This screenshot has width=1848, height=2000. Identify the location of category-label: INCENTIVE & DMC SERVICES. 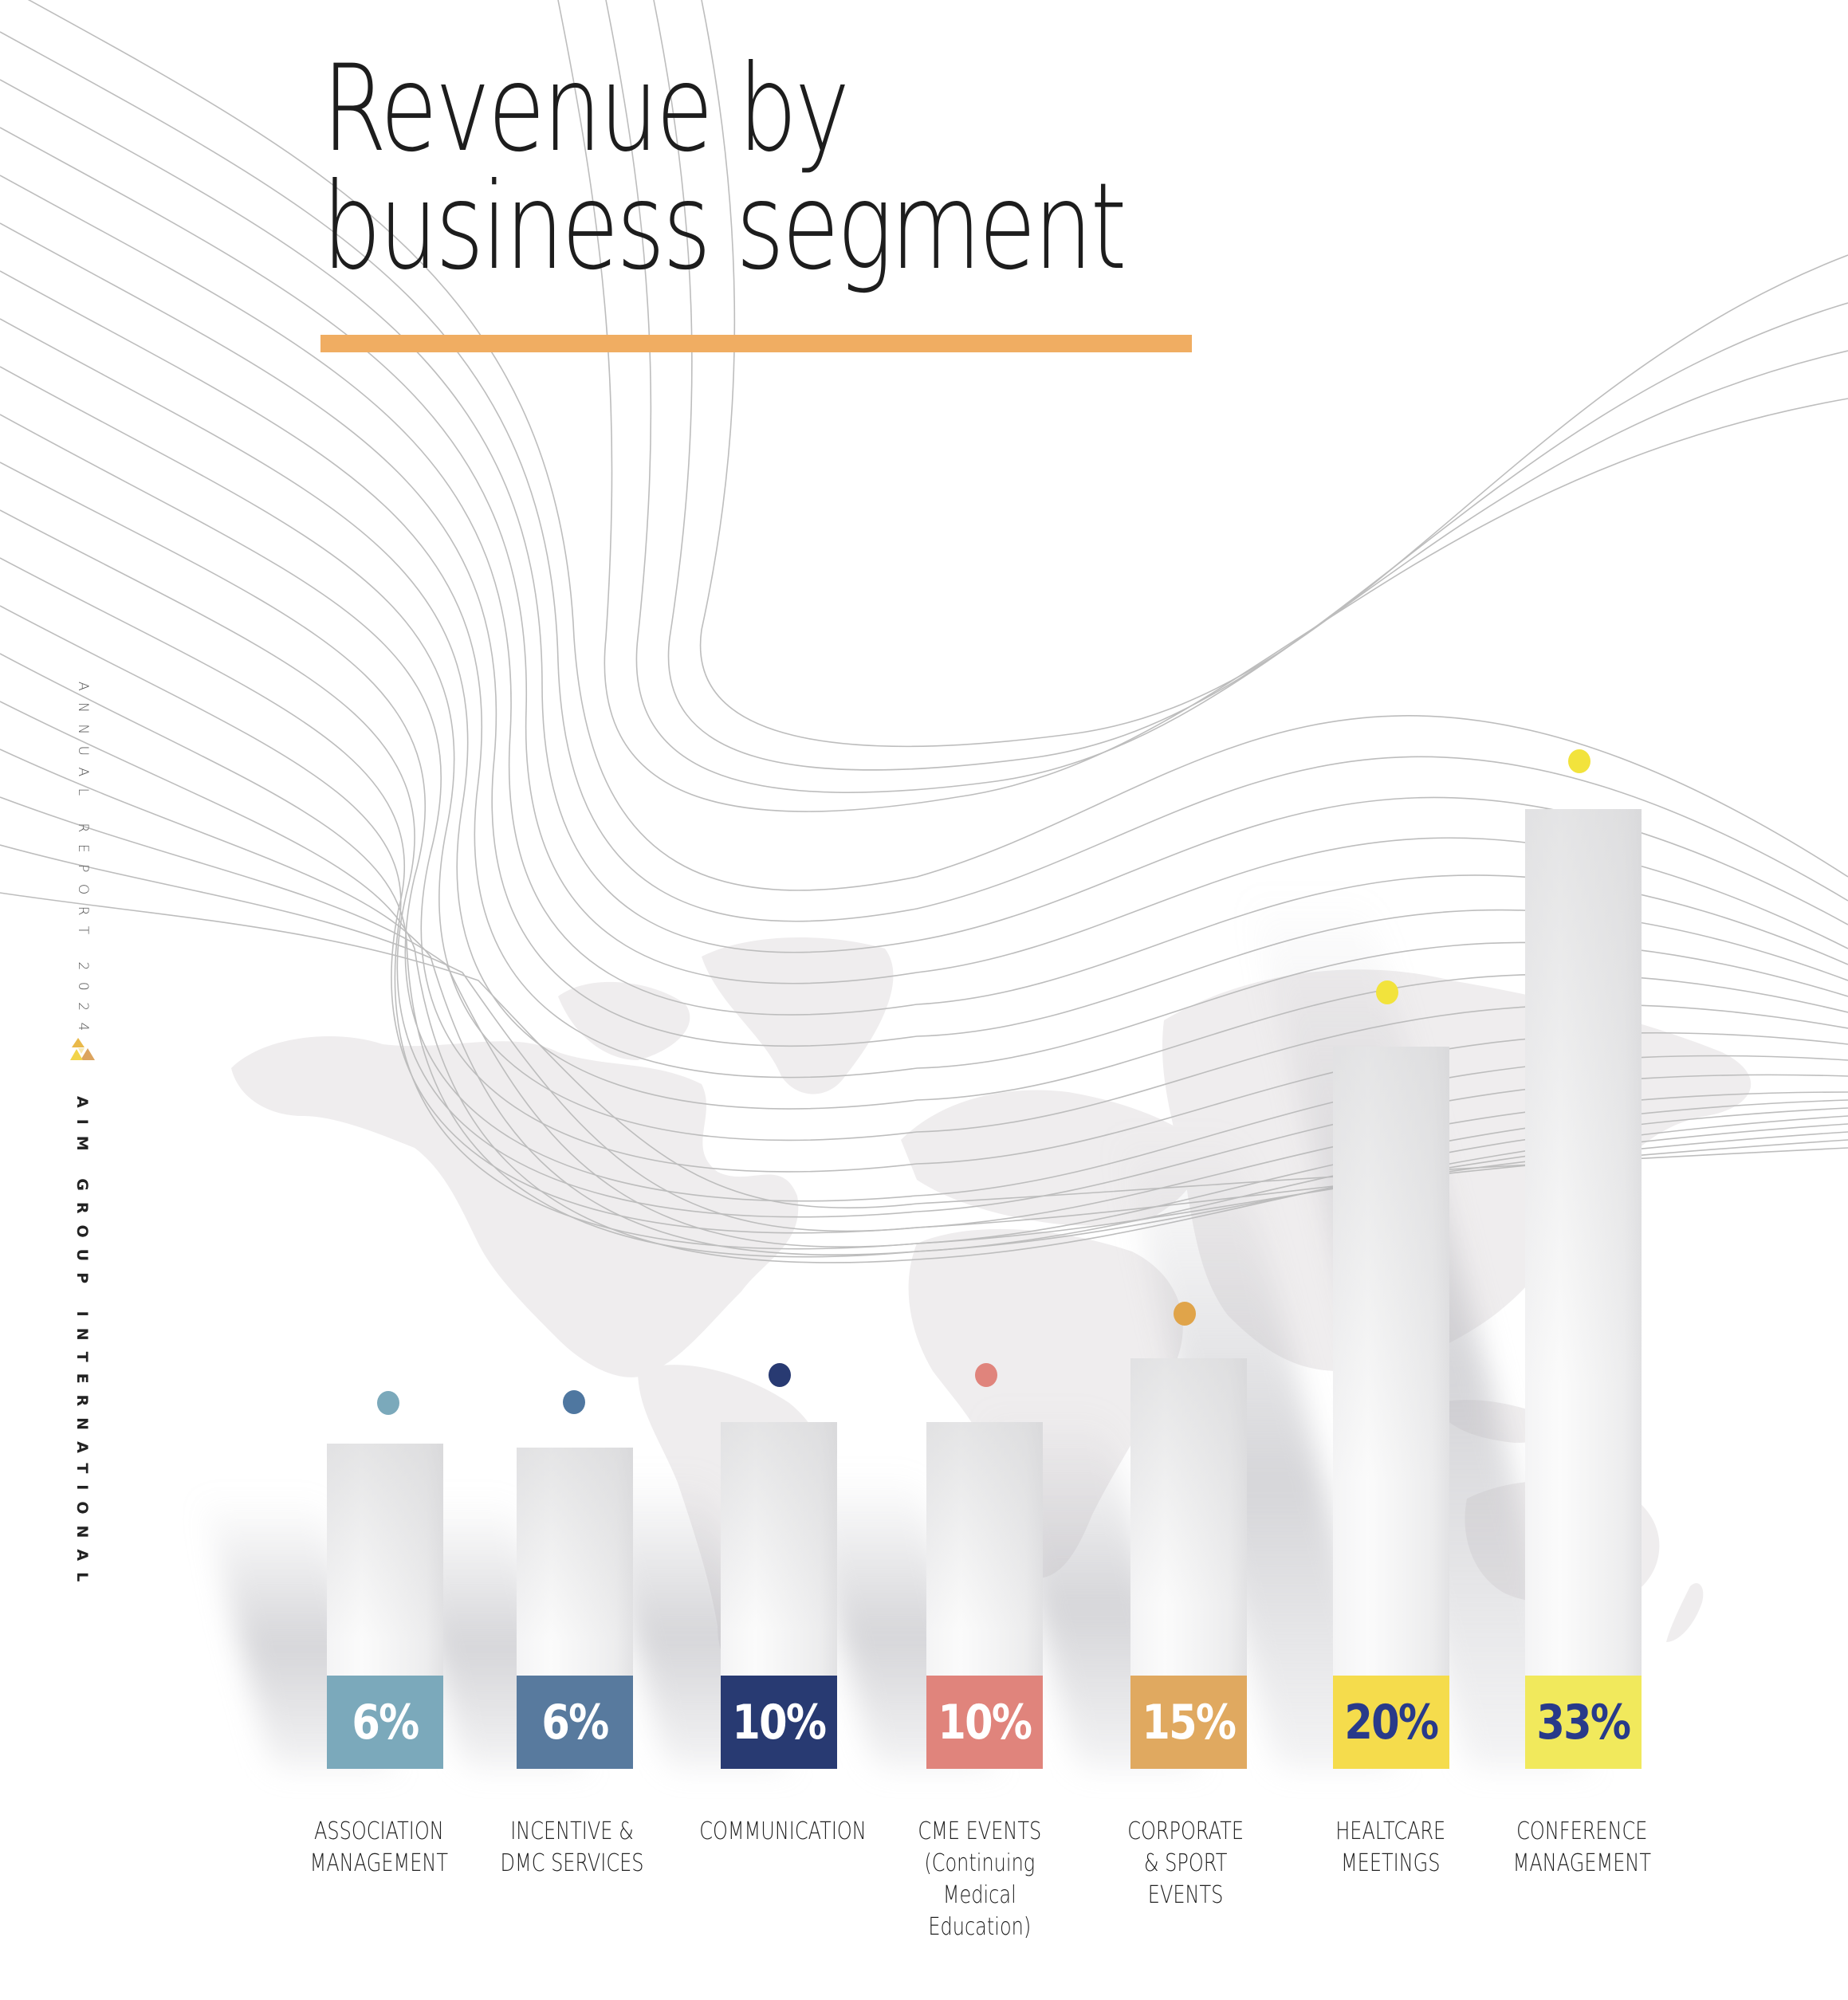
(571, 1847).